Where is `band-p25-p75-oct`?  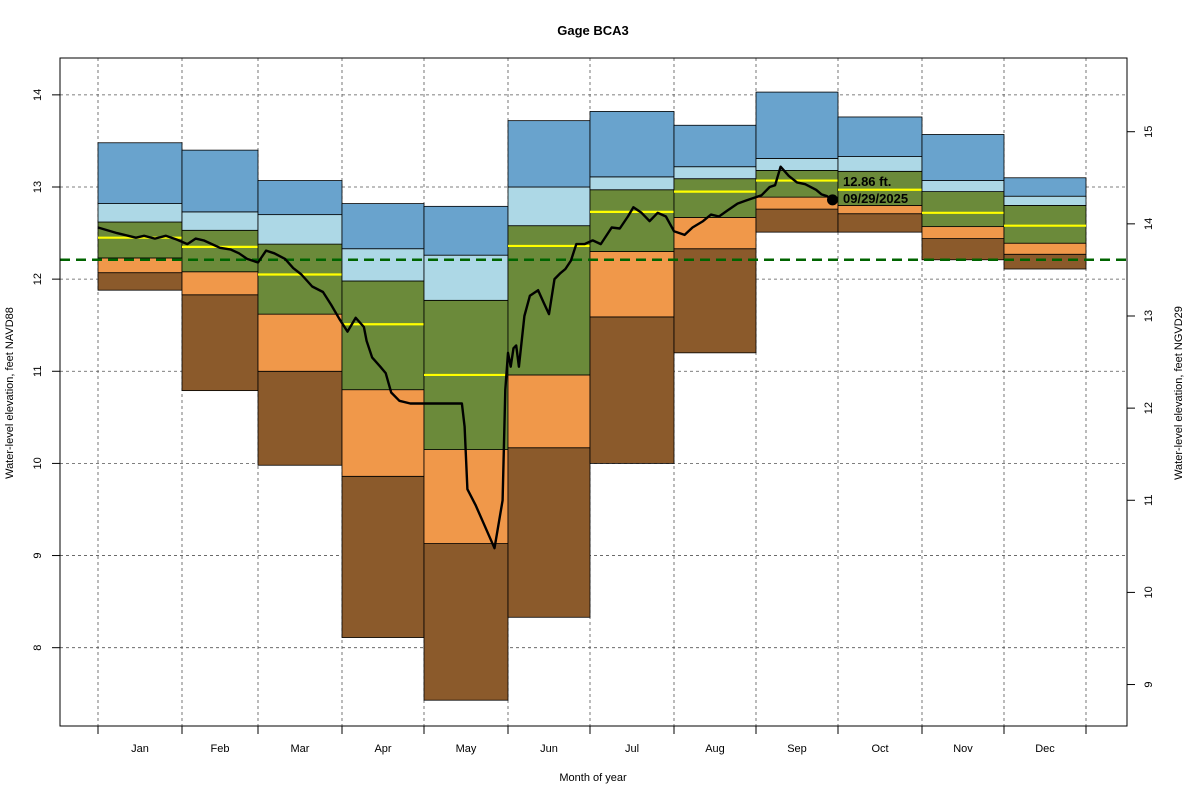 band-p25-p75-oct is located at coordinates (880, 188).